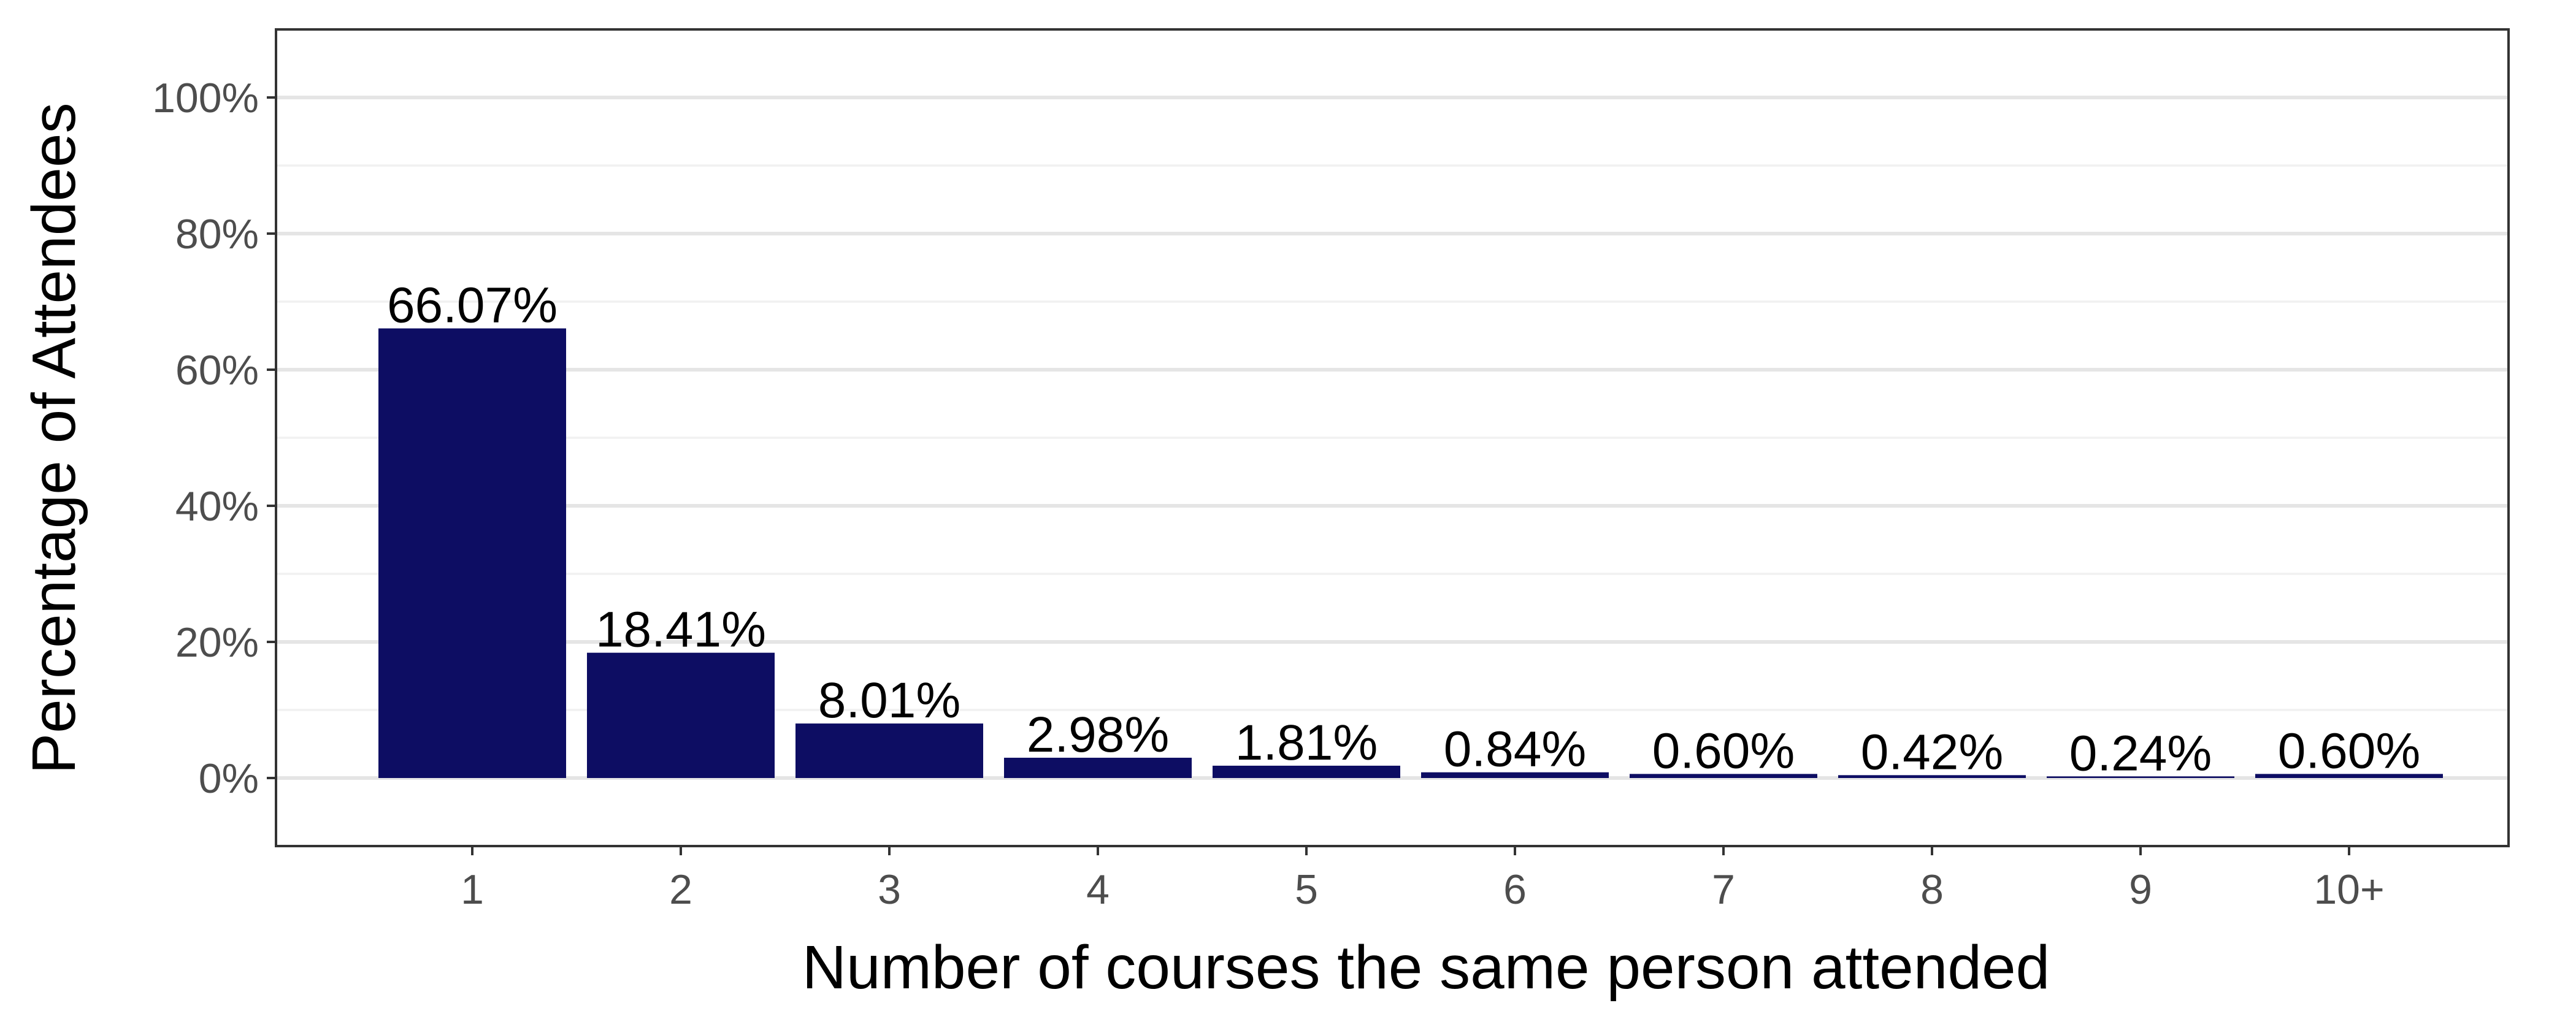 The height and width of the screenshot is (1030, 2576). What do you see at coordinates (889, 700) in the screenshot?
I see `data-label-3: 8.01%` at bounding box center [889, 700].